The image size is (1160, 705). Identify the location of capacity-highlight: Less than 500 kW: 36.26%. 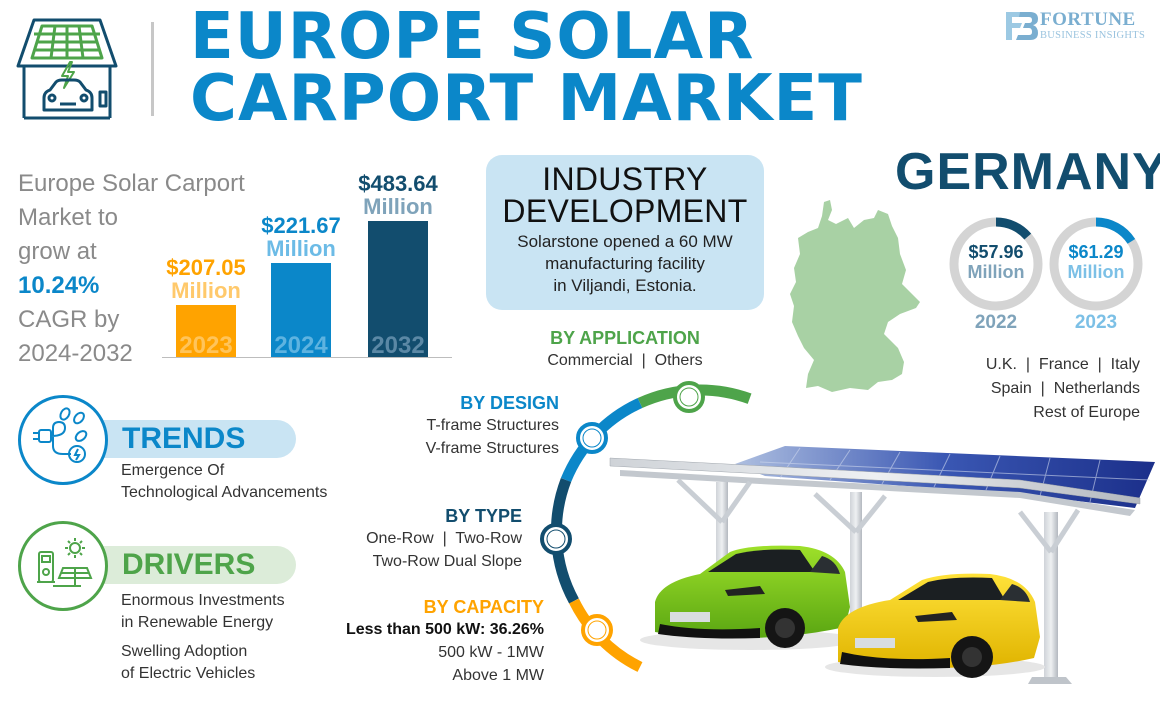
(444, 629).